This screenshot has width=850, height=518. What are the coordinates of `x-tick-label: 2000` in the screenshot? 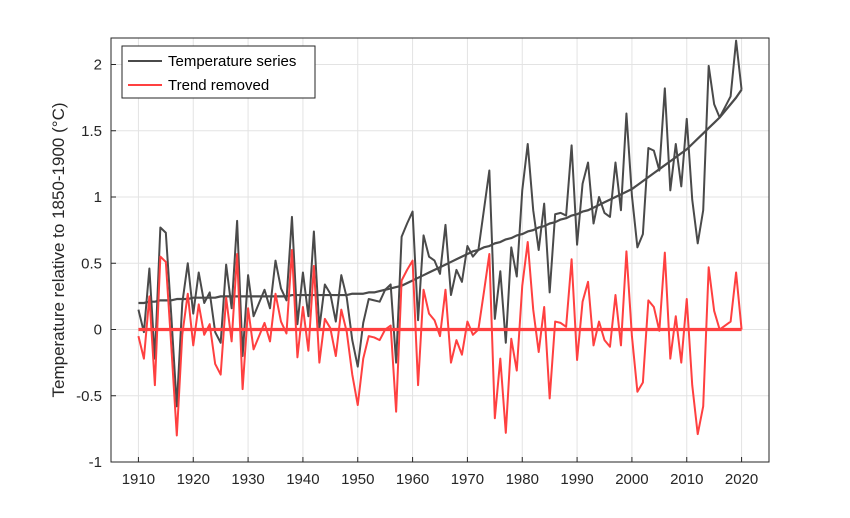 It's located at (631, 479).